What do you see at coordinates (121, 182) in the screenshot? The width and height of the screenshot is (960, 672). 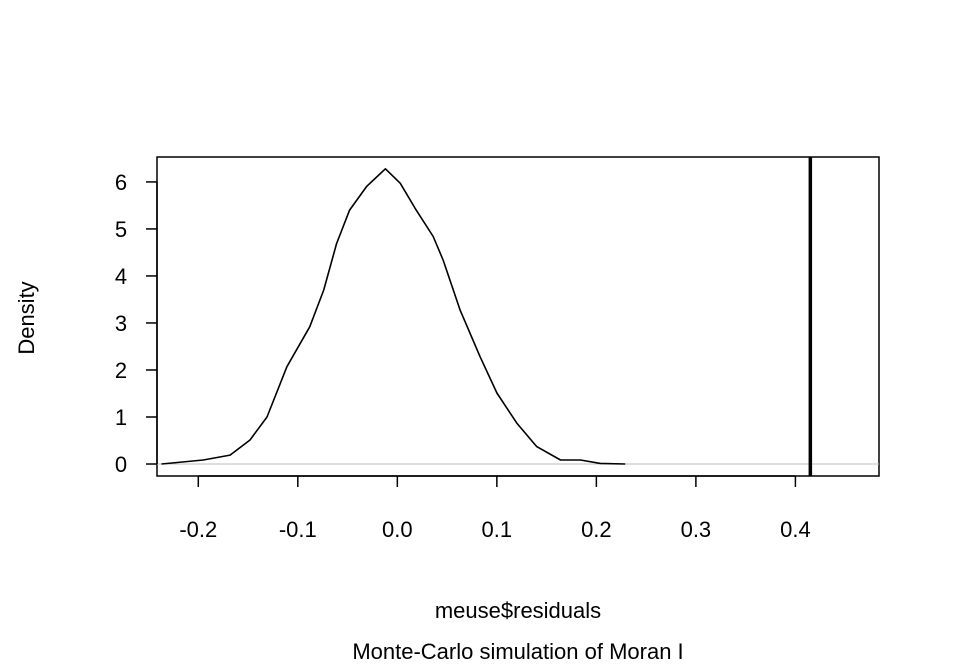 I see `y-tick-label: 6` at bounding box center [121, 182].